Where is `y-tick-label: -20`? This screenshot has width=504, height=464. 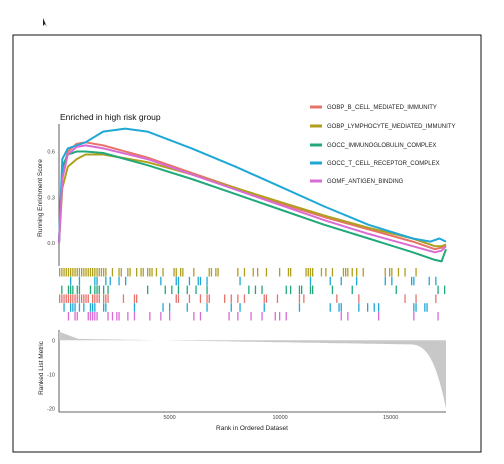
y-tick-label: -20 is located at coordinates (51, 410).